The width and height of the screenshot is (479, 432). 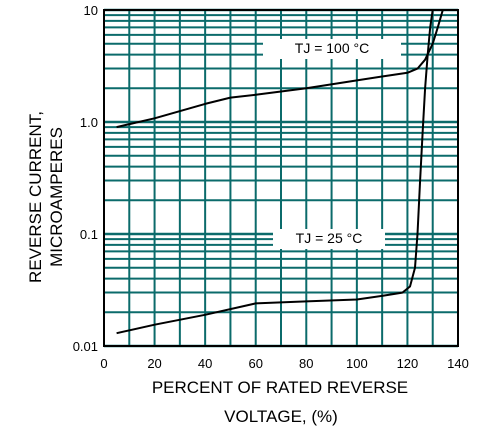 What do you see at coordinates (255, 363) in the screenshot?
I see `x-tick-label: 60` at bounding box center [255, 363].